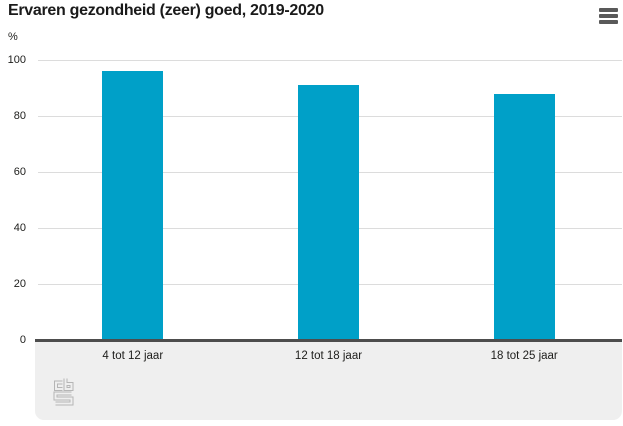 This screenshot has height=426, width=623. I want to click on bar-12-tot-18-jaar, so click(328, 213).